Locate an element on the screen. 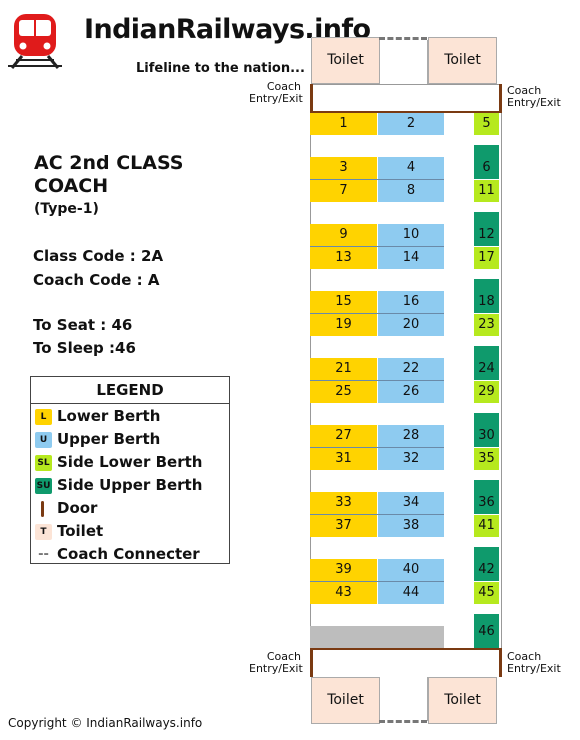 The width and height of the screenshot is (580, 740). side-upper-berth: 12 is located at coordinates (486, 229).